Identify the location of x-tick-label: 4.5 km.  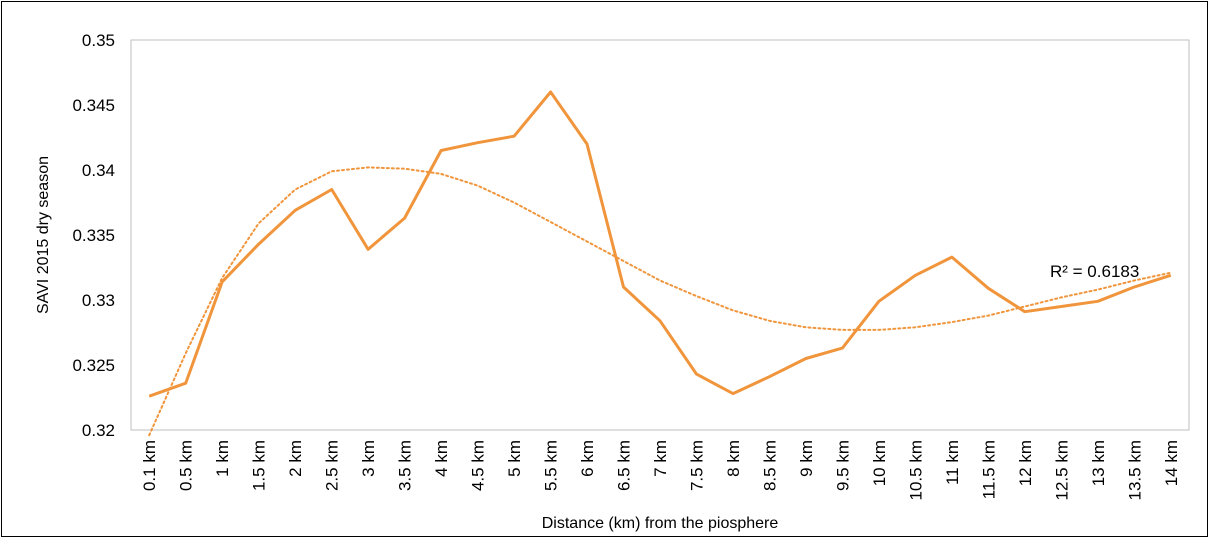
(478, 465).